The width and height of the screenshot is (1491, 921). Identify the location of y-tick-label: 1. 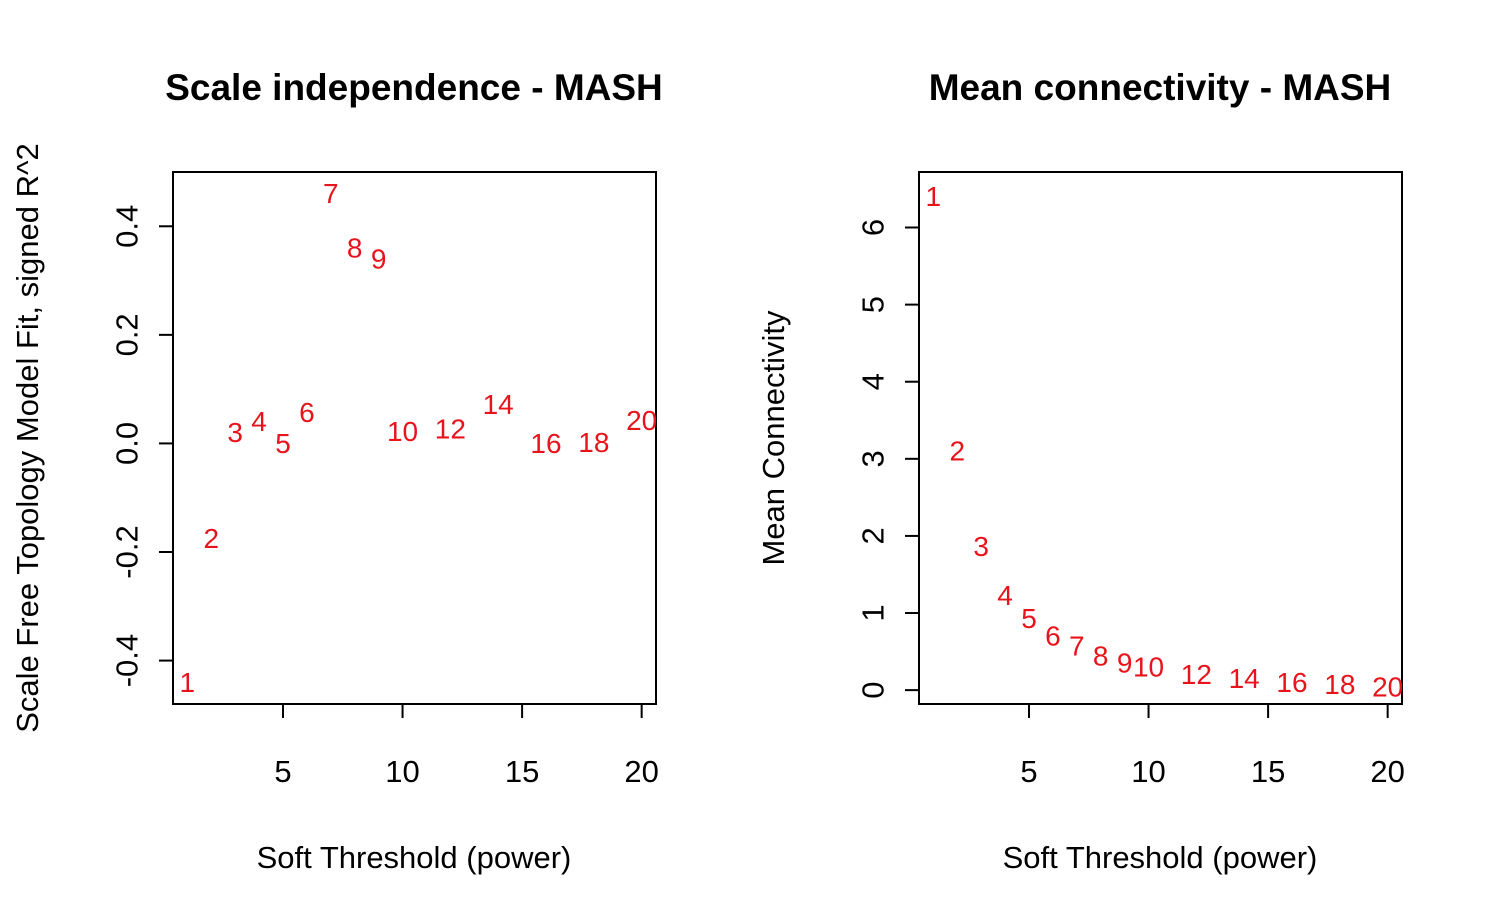
(873, 612).